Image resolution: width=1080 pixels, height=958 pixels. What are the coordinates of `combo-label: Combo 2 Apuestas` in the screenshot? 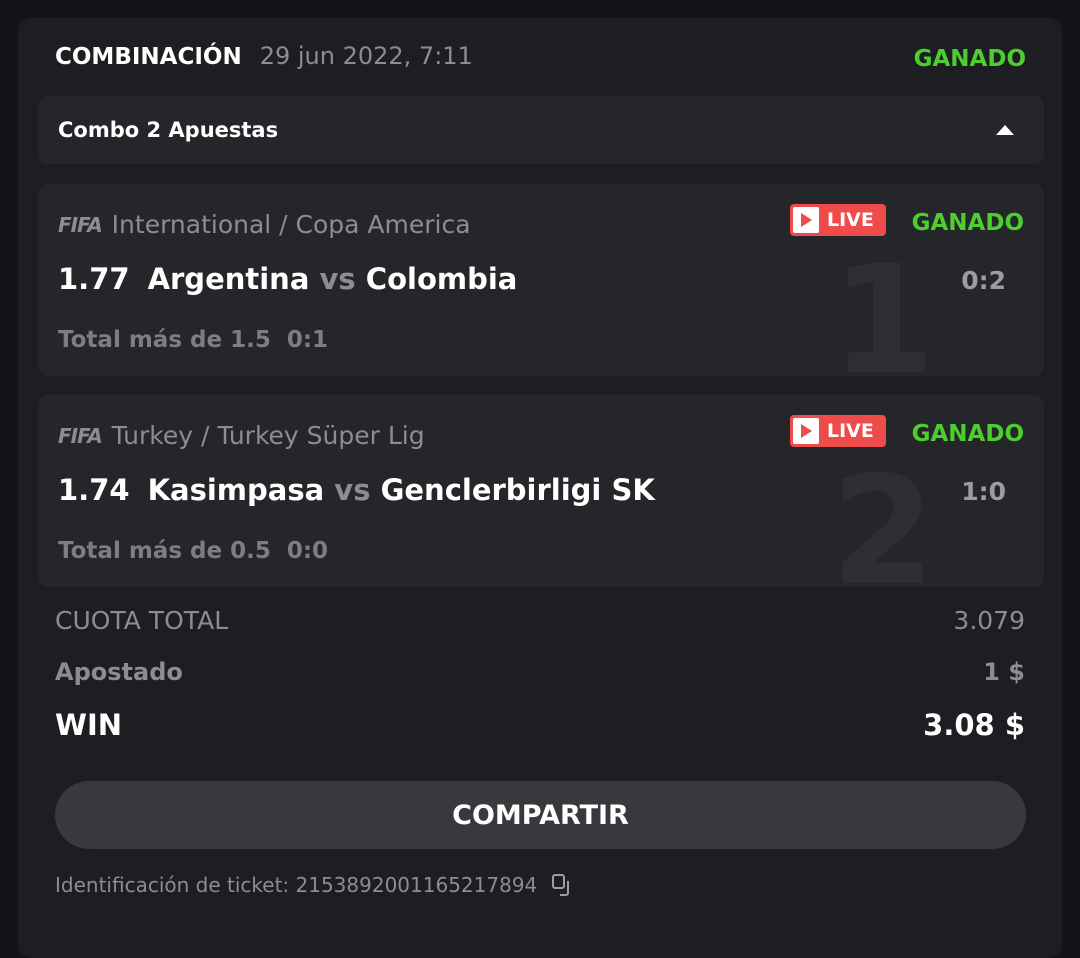 It's located at (168, 130).